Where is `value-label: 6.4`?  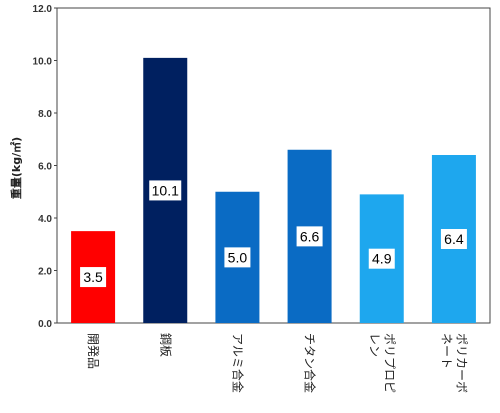 value-label: 6.4 is located at coordinates (454, 239).